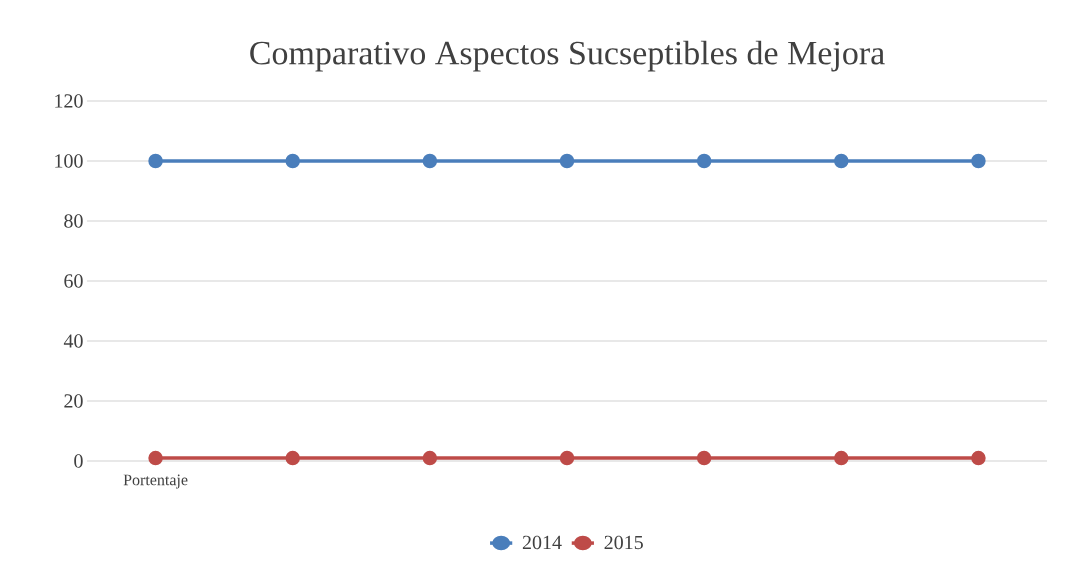  What do you see at coordinates (69, 161) in the screenshot?
I see `y-tick-label: 100` at bounding box center [69, 161].